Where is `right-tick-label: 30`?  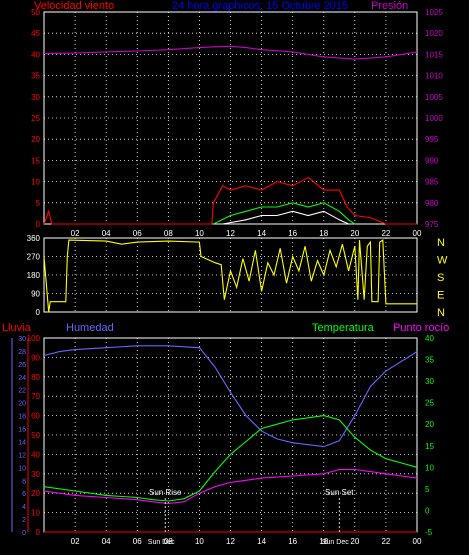 right-tick-label: 30 is located at coordinates (429, 381).